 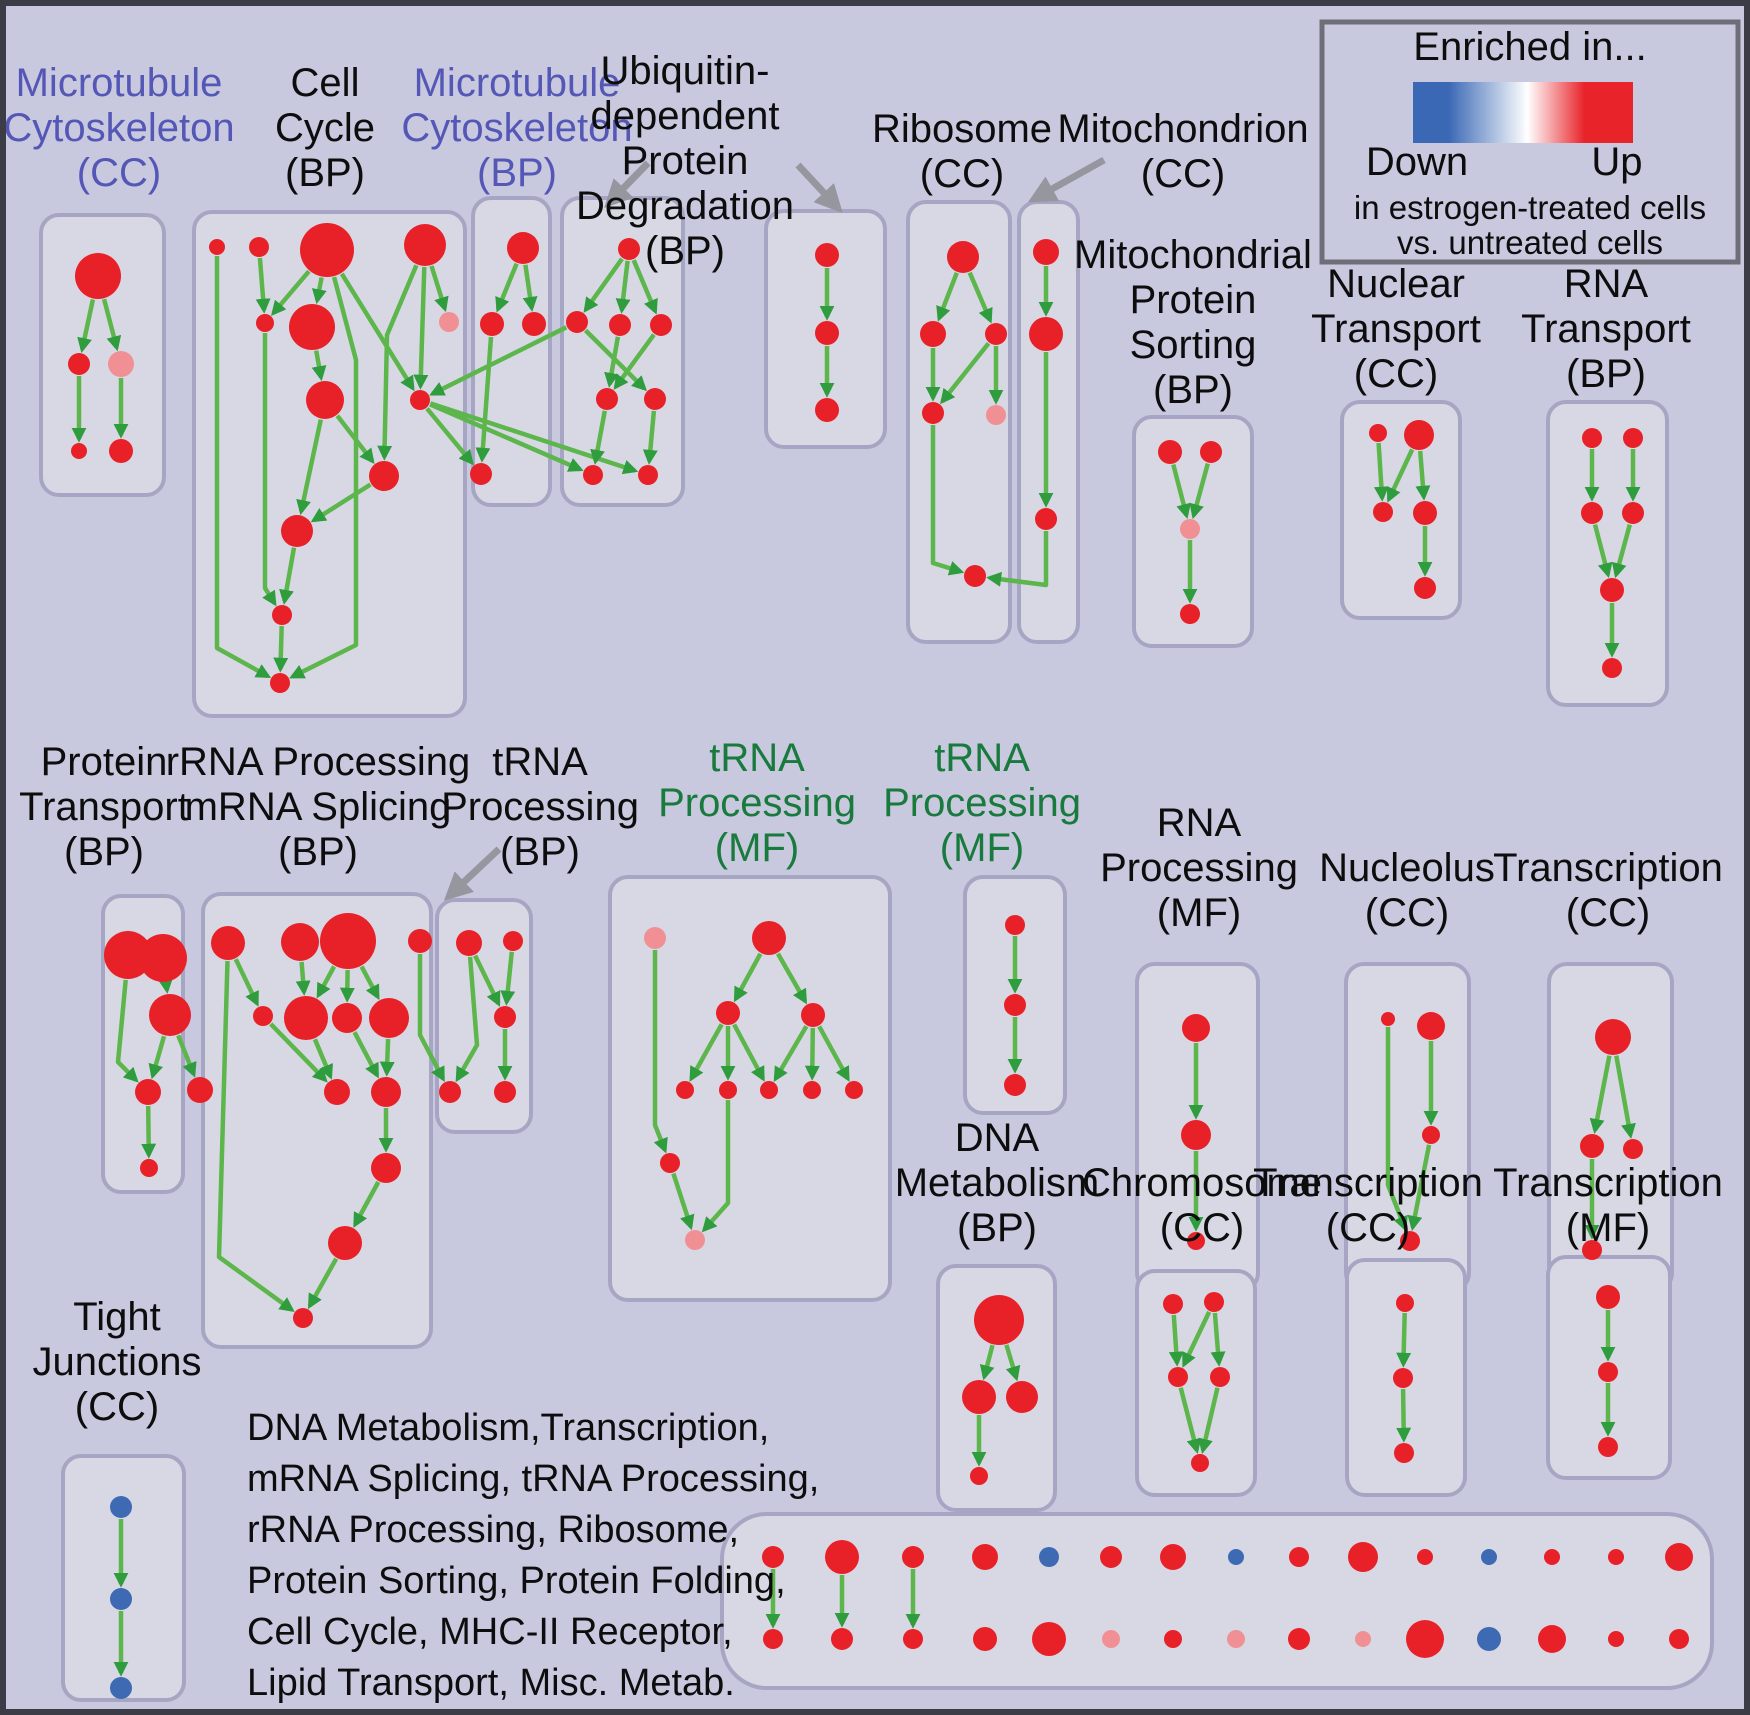 What do you see at coordinates (117, 1362) in the screenshot?
I see `category-label: Junctions` at bounding box center [117, 1362].